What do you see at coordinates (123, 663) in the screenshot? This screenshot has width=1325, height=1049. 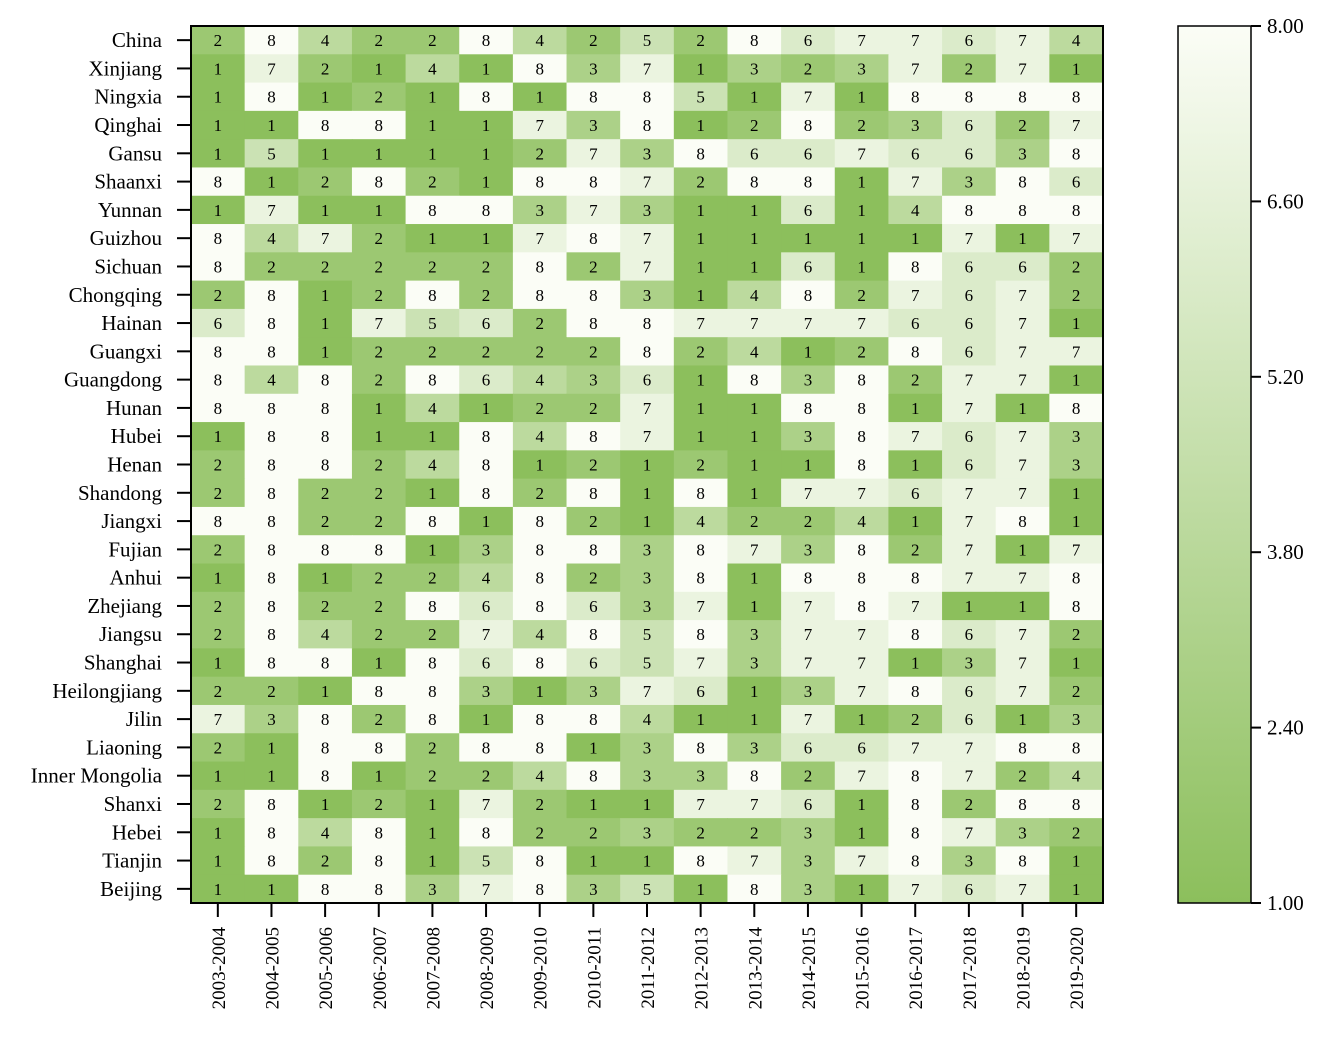 I see `y-tick-label: Shanghai` at bounding box center [123, 663].